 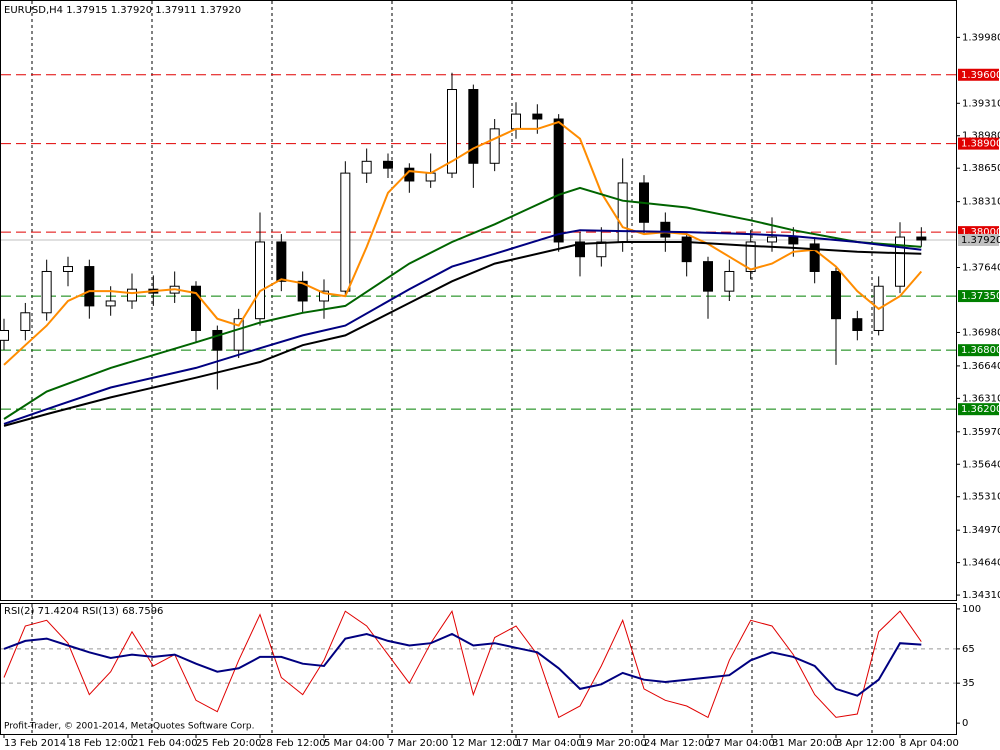 What do you see at coordinates (865, 743) in the screenshot?
I see `x-tick-label: 3 Apr 12:00` at bounding box center [865, 743].